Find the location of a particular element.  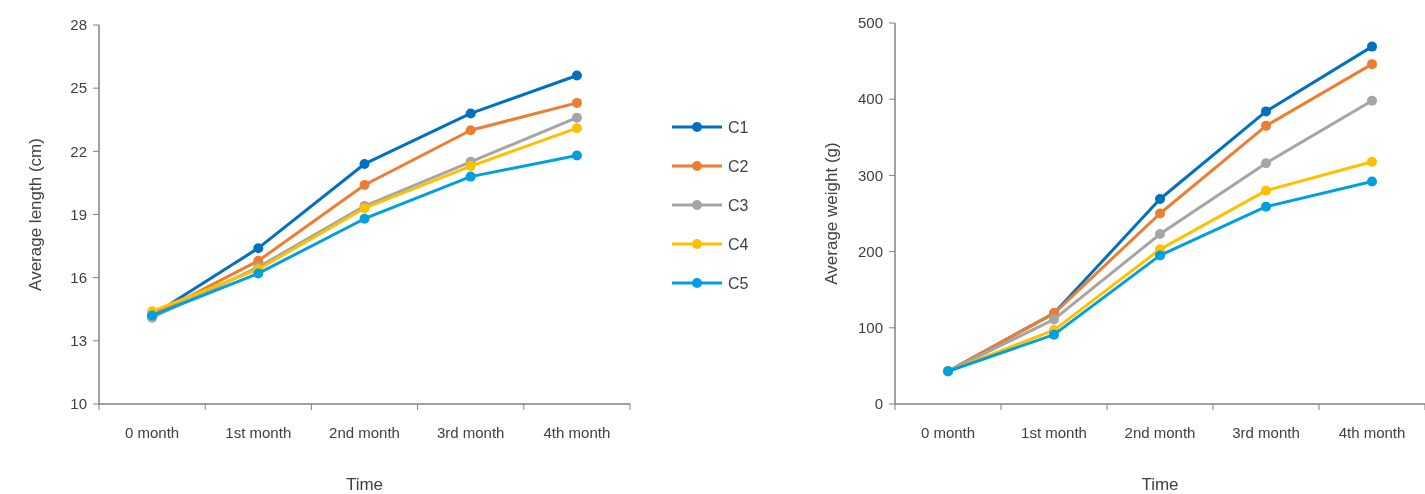

y-tick-label: 19 is located at coordinates (78, 214).